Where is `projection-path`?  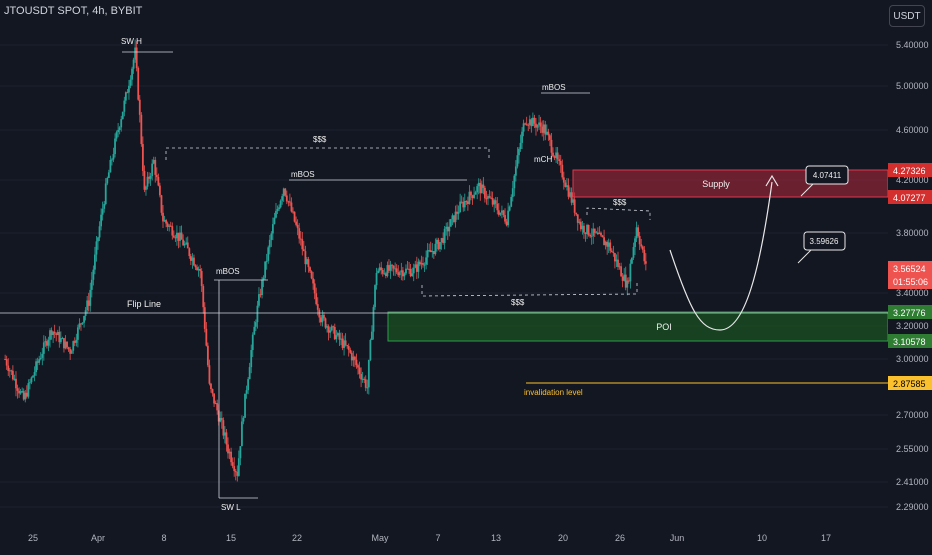 projection-path is located at coordinates (721, 256).